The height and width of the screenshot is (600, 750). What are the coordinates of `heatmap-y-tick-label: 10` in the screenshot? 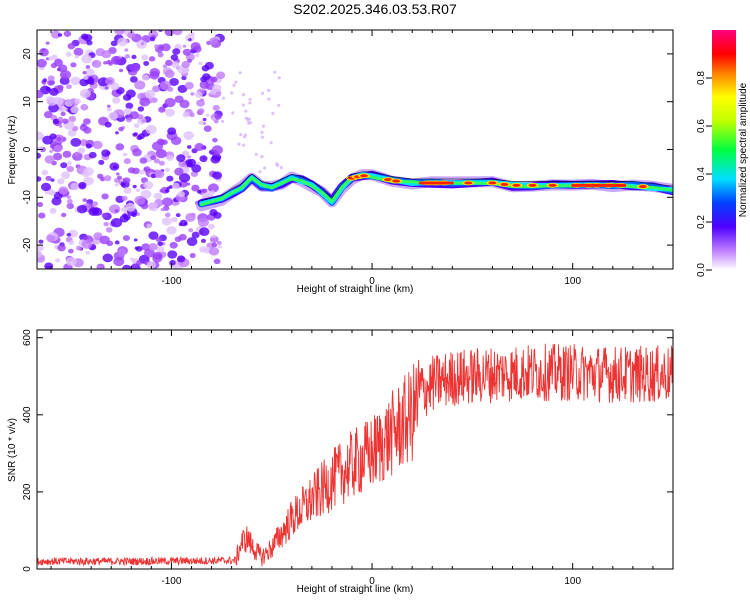 It's located at (27, 102).